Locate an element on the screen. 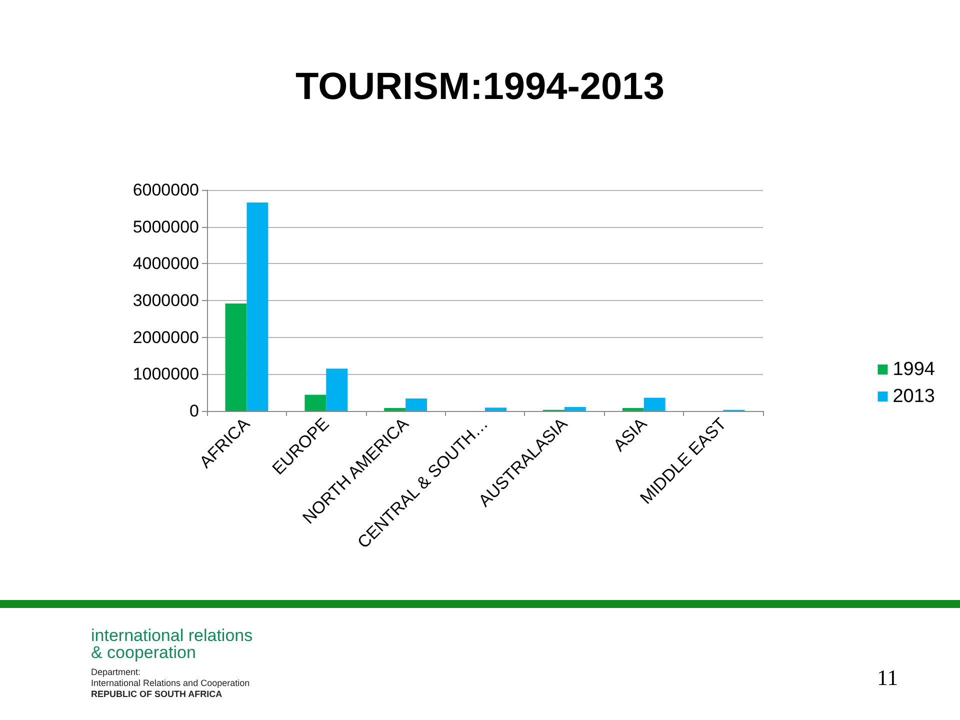  y-tick-label: 4000000 is located at coordinates (165, 264).